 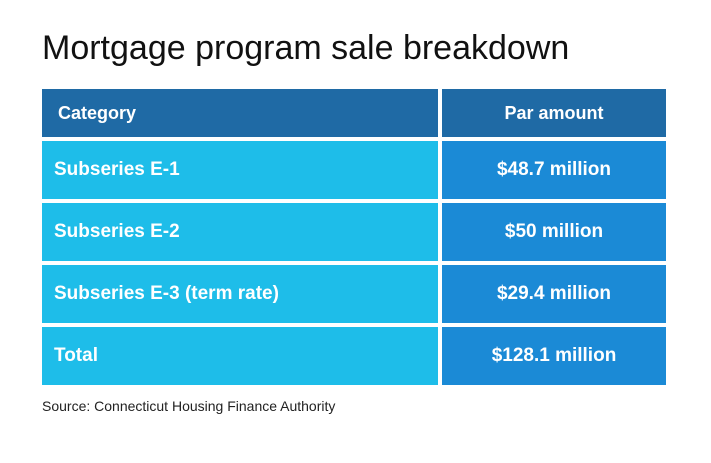 I want to click on category-cell: Subseries E-1, so click(x=240, y=170).